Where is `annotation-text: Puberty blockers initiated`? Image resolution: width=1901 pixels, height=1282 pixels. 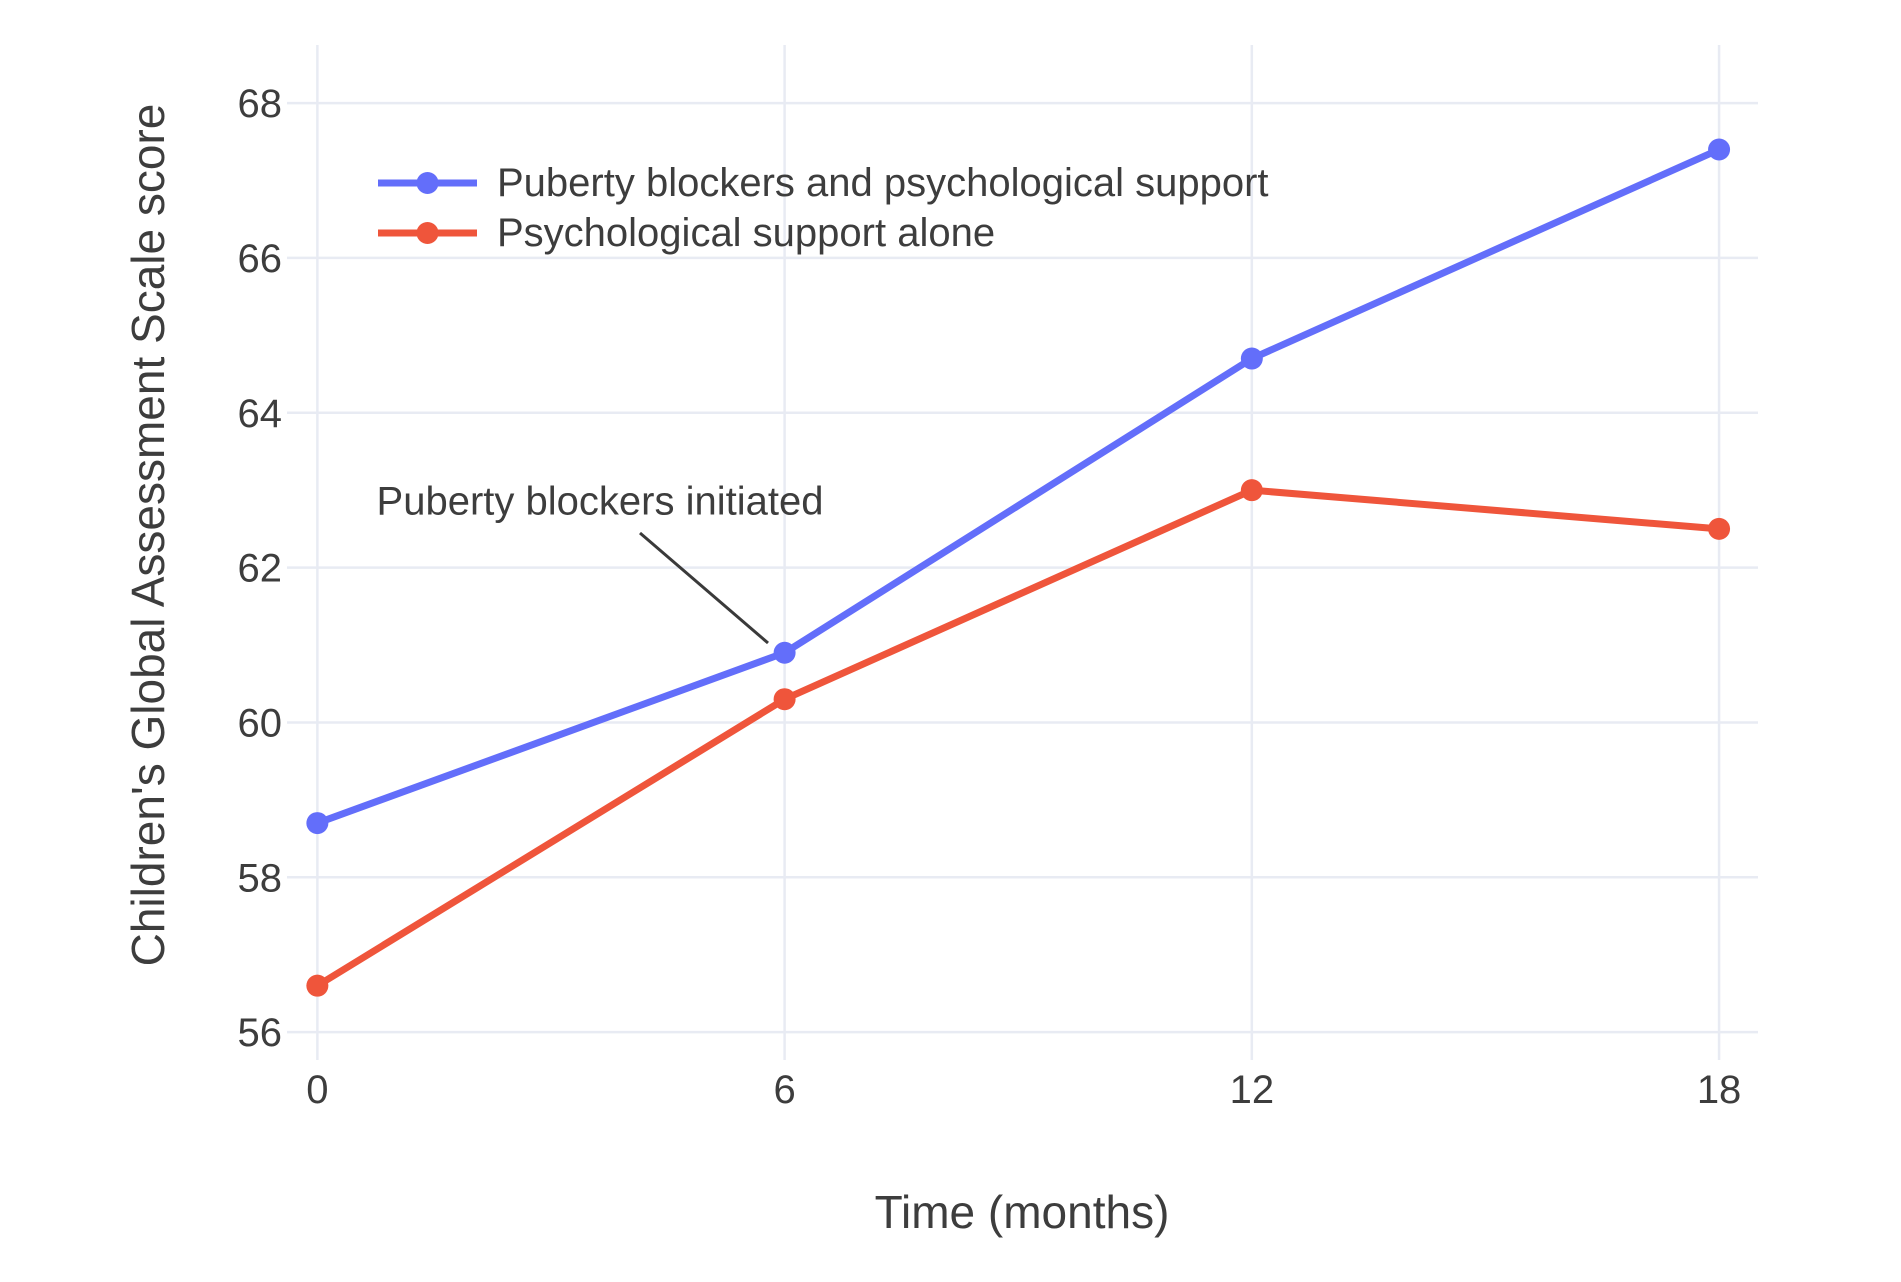
annotation-text: Puberty blockers initiated is located at coordinates (600, 501).